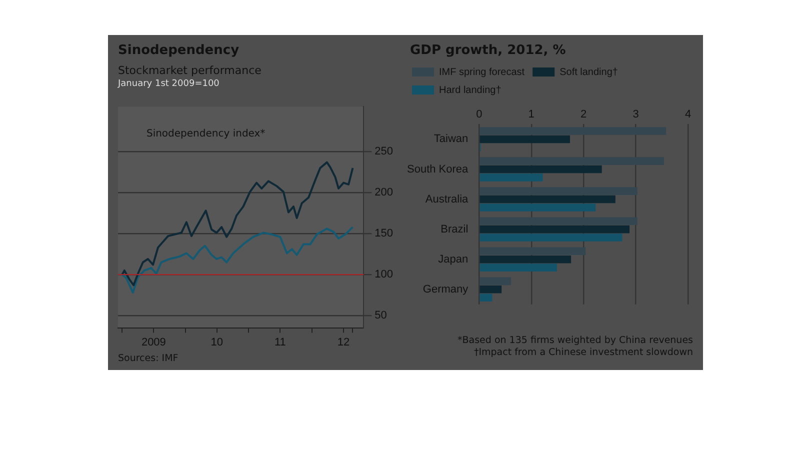 This screenshot has width=810, height=464. What do you see at coordinates (169, 84) in the screenshot?
I see `text: January 1st 2009=100` at bounding box center [169, 84].